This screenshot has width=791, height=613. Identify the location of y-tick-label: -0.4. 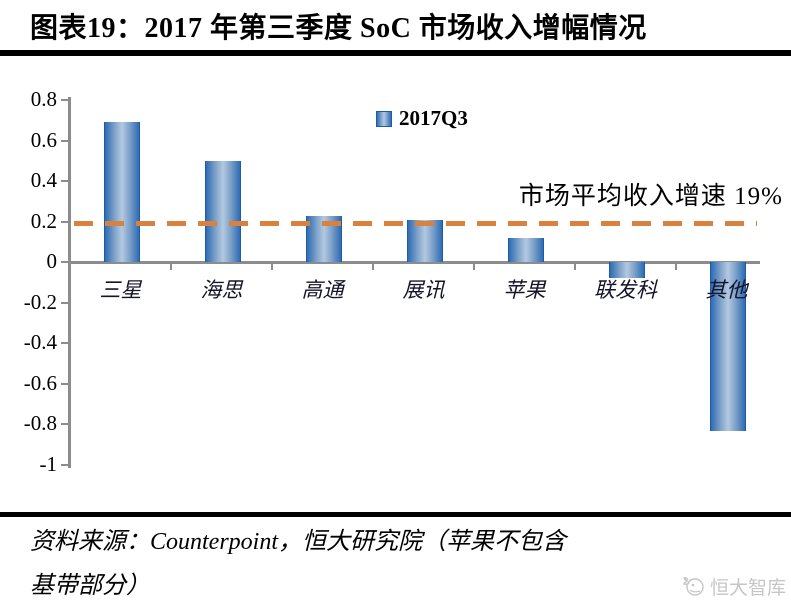
(40, 342).